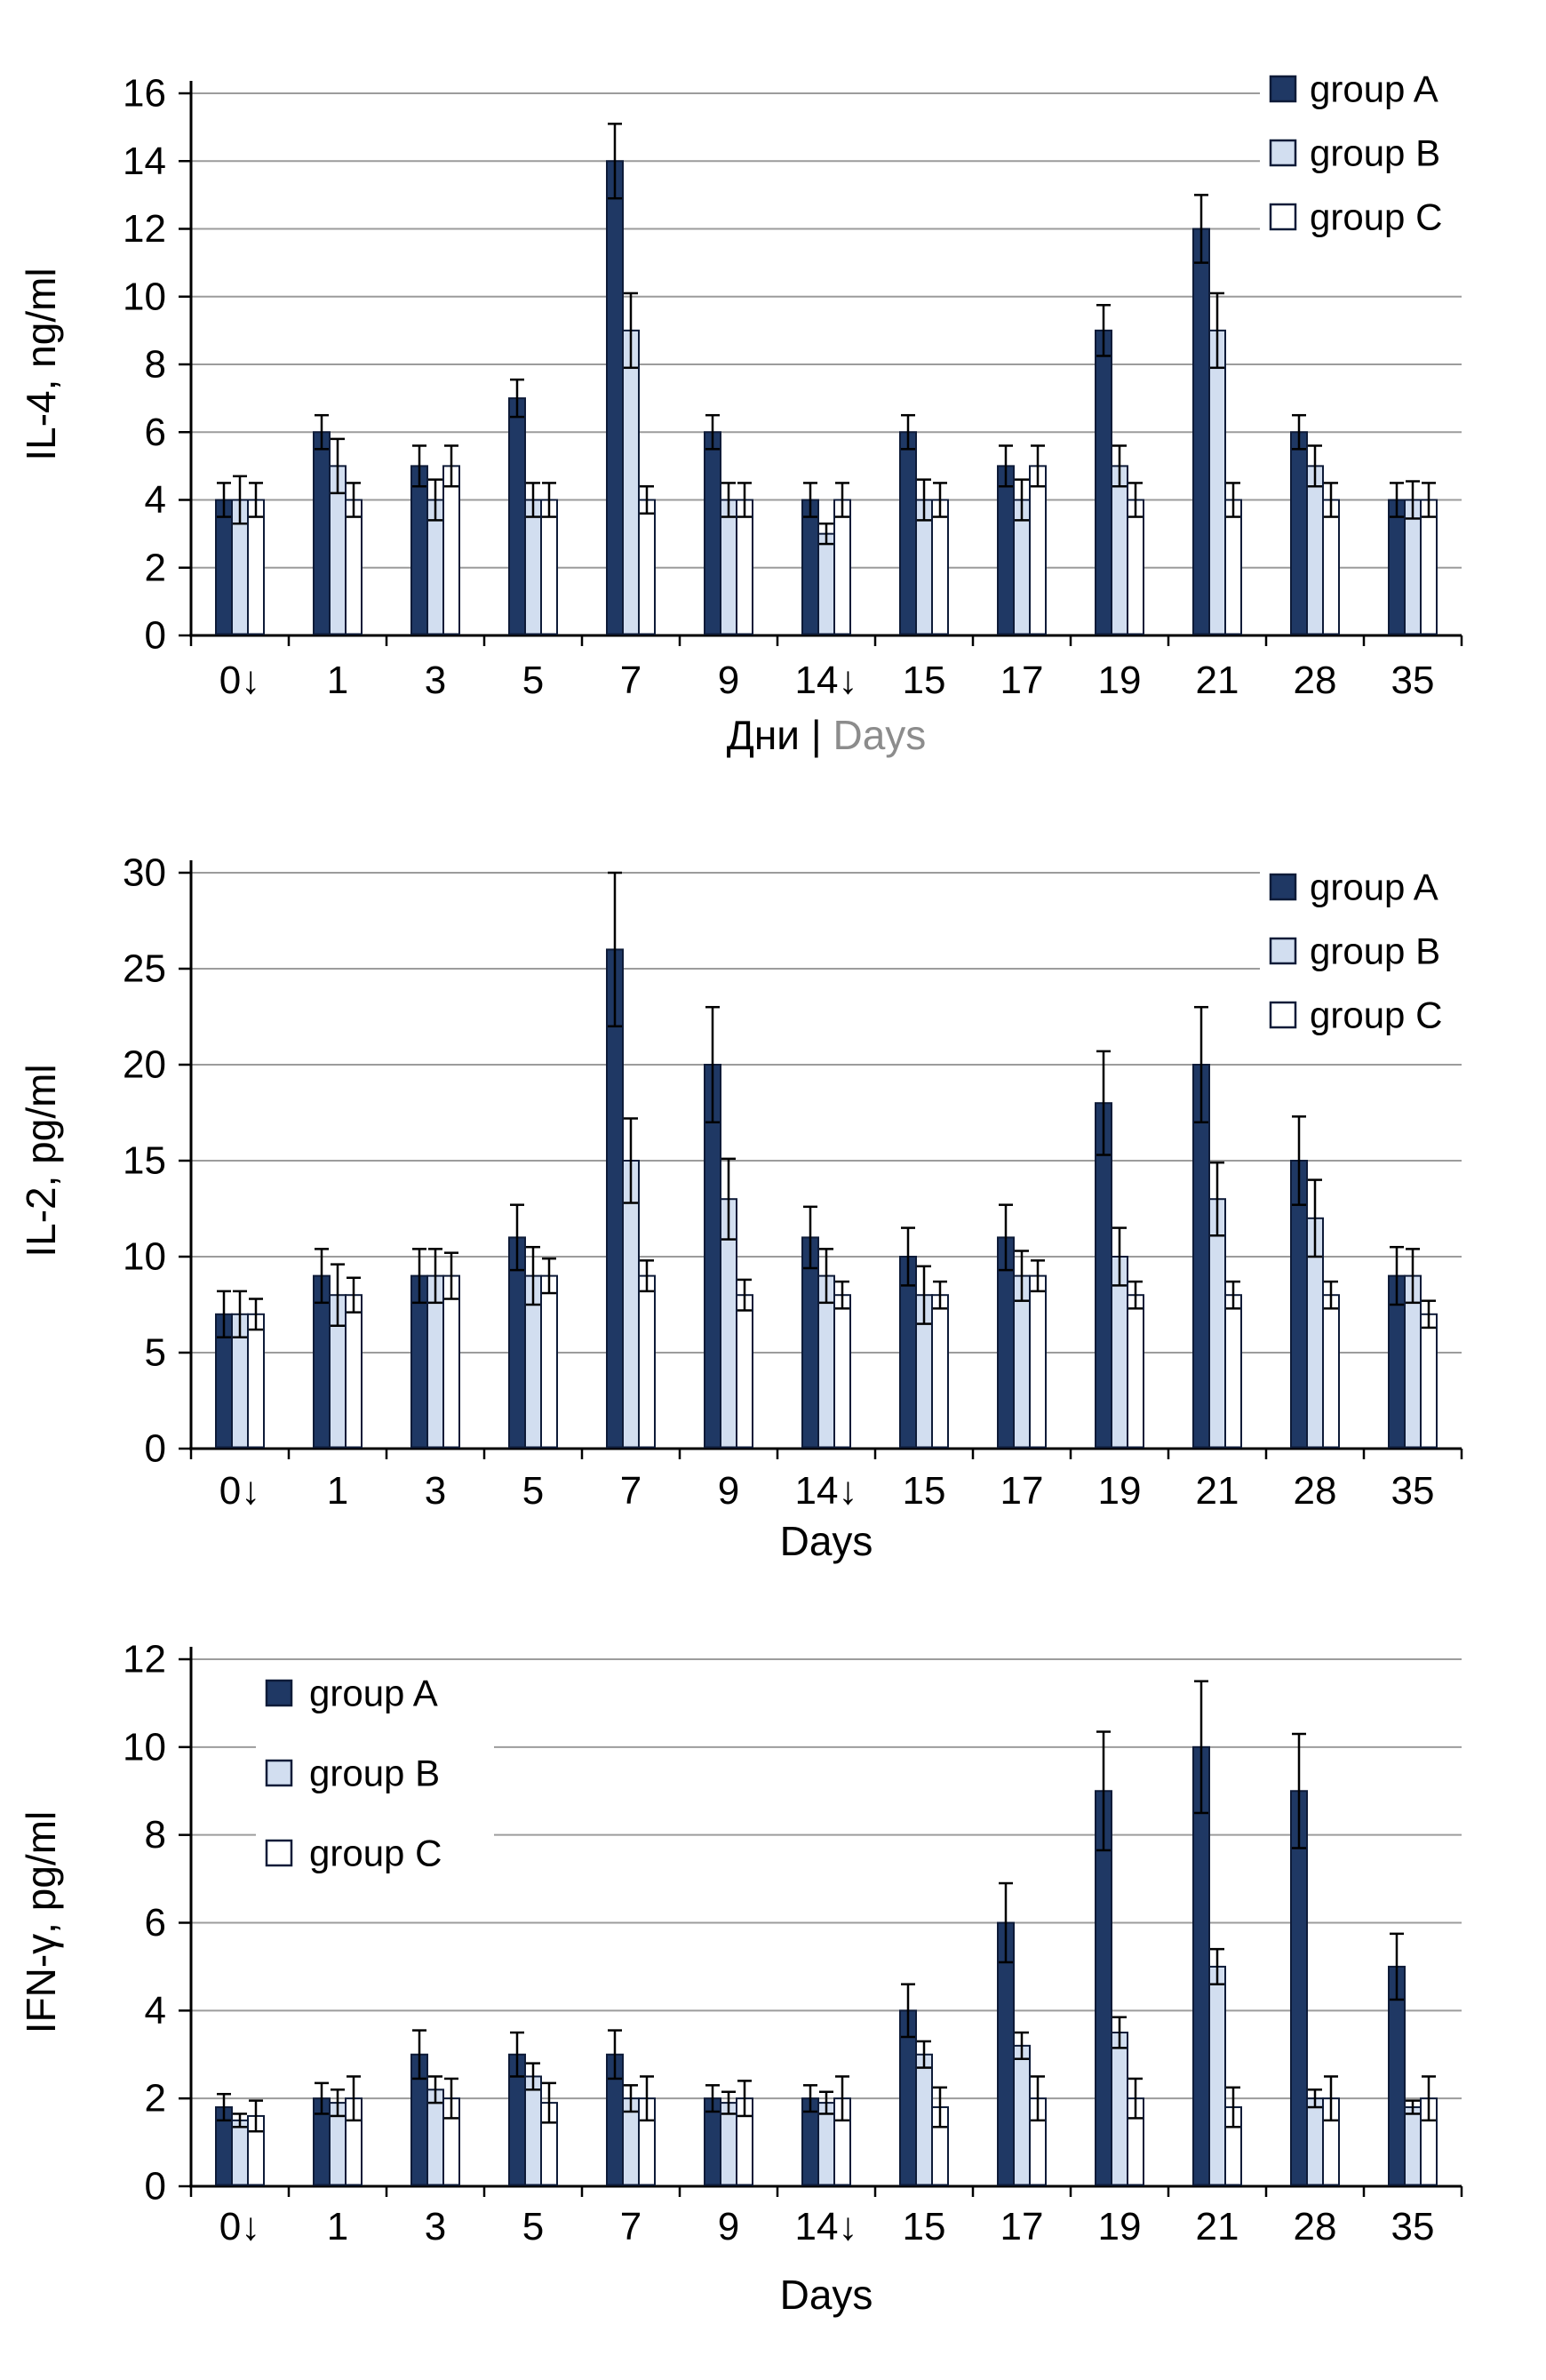 The height and width of the screenshot is (2380, 1546). I want to click on bar-groupB-0↓, so click(240, 2152).